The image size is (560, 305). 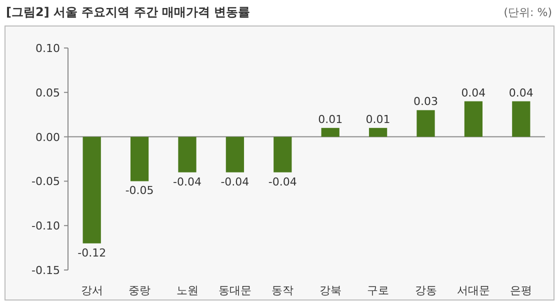 I want to click on text: (단위: %), so click(x=528, y=12).